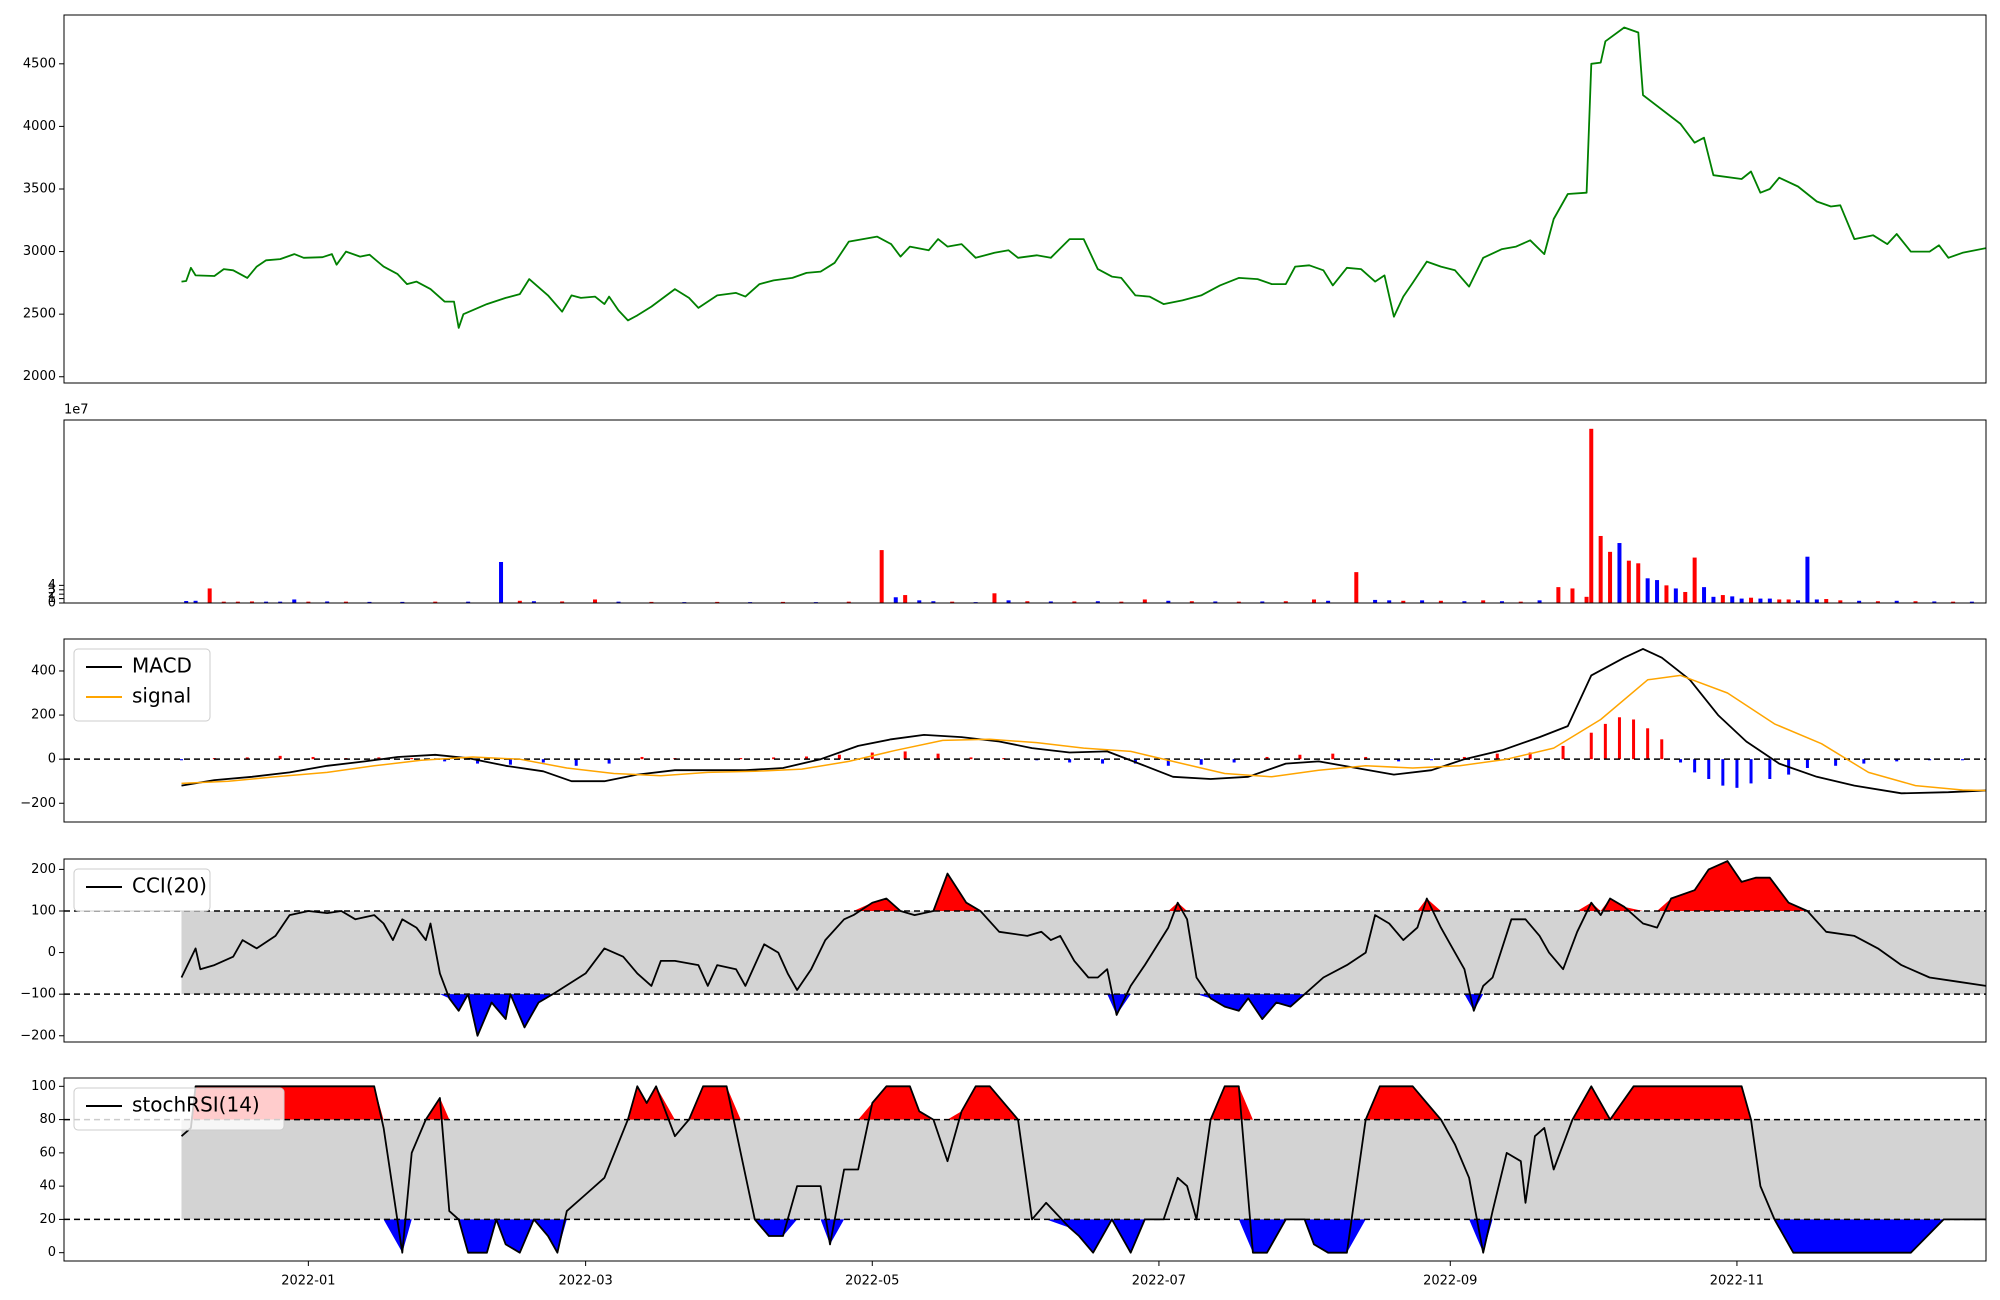  Describe the element at coordinates (52, 759) in the screenshot. I see `macd-ytick-label: 0` at that location.